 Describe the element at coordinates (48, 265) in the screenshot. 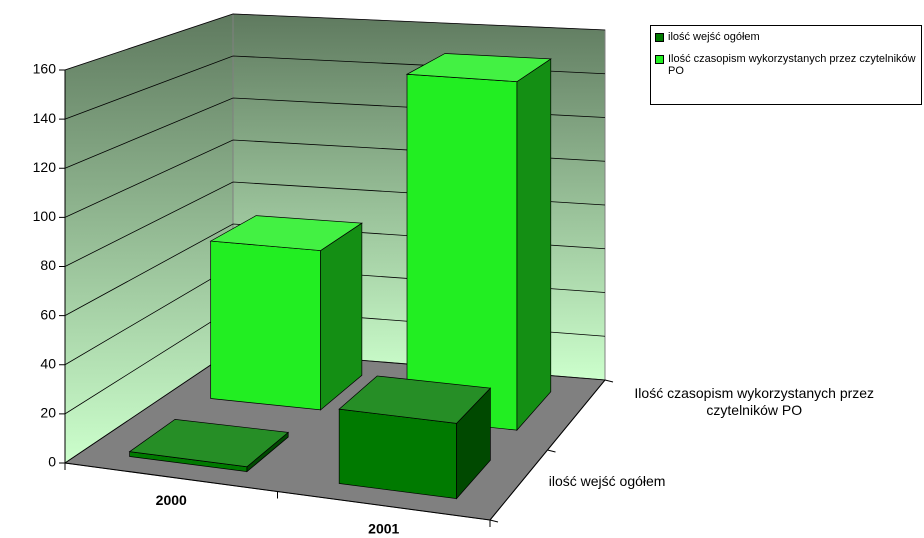

I see `y-tick-label: 80` at that location.